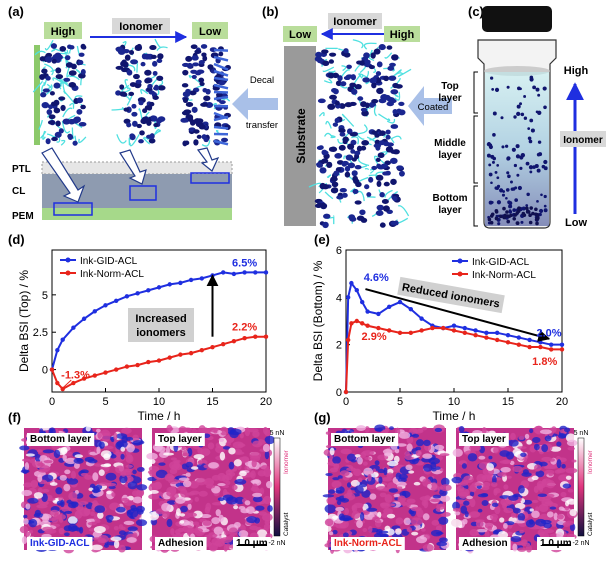 This screenshot has width=607, height=567. Describe the element at coordinates (449, 210) in the screenshot. I see `bottom-layer-label-2: layer` at that location.